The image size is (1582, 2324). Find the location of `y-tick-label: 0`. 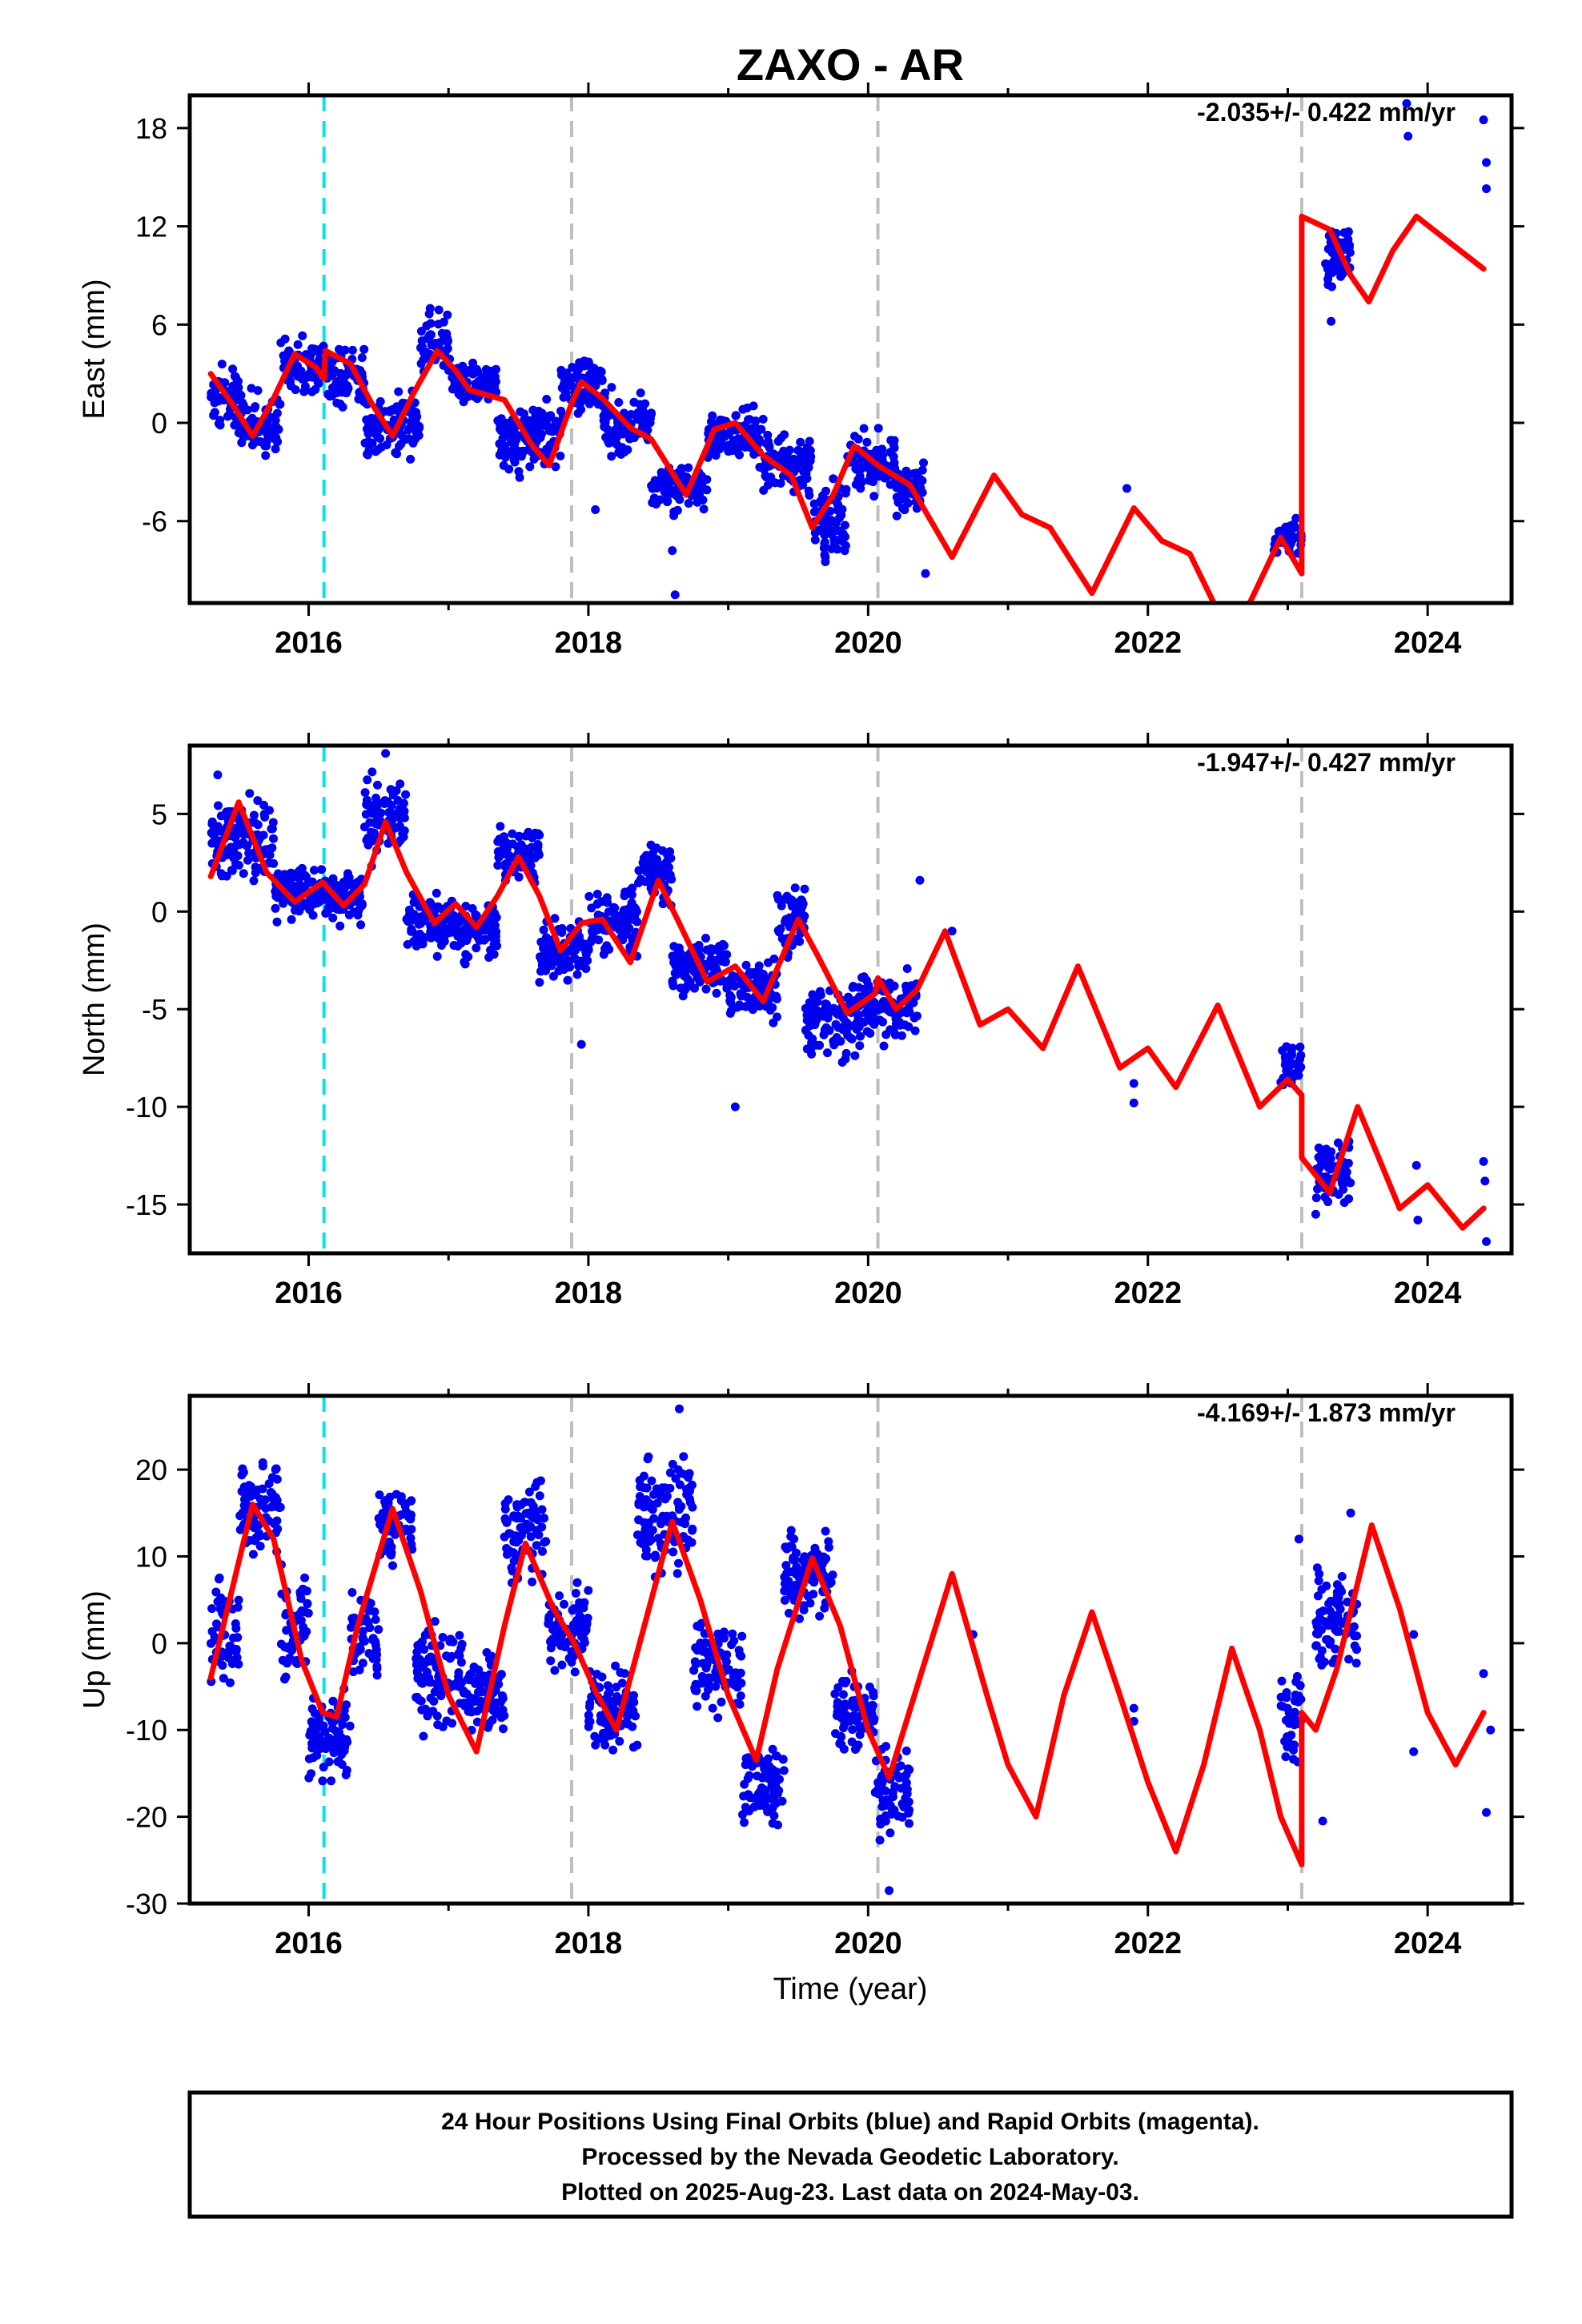

y-tick-label: 0 is located at coordinates (159, 911).